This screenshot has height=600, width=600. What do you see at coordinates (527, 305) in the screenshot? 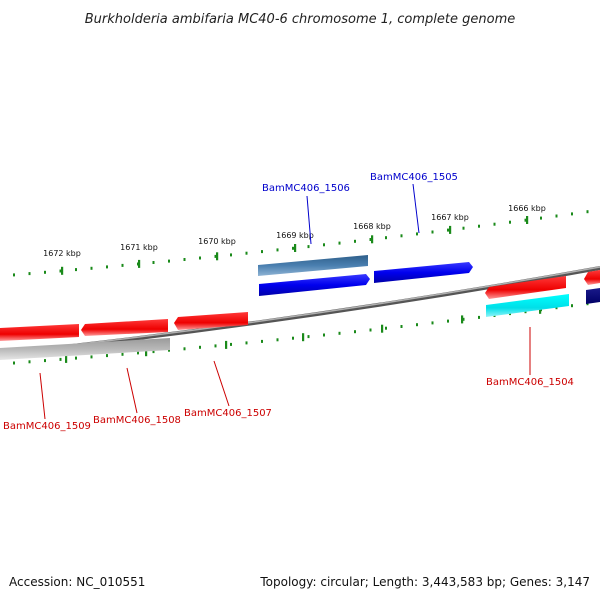
I see `gene-bam1504-alt` at bounding box center [527, 305].